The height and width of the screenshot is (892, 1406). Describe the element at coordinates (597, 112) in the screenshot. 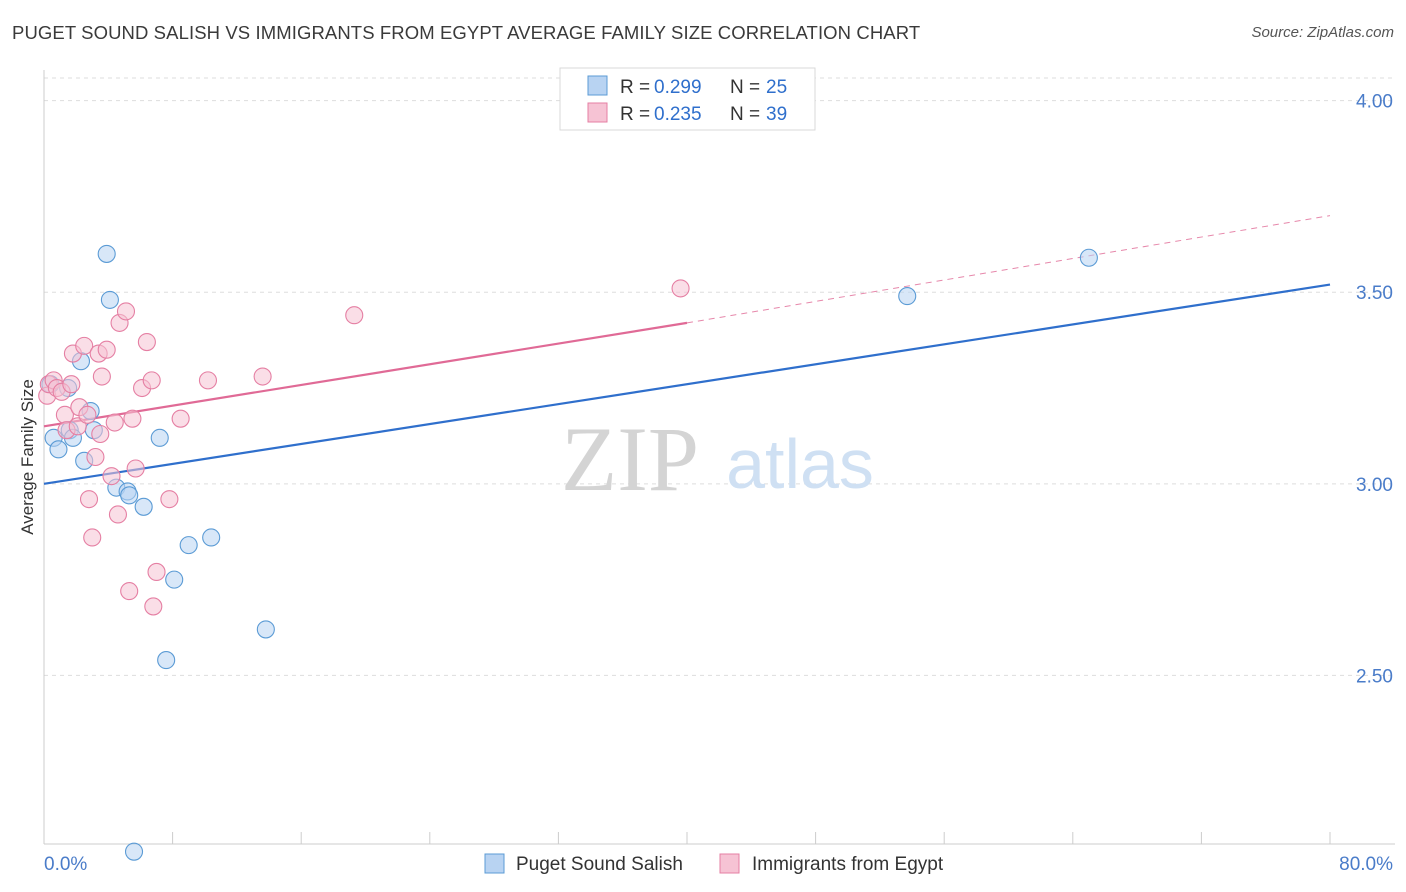

I see `legend-swatch-pink` at that location.